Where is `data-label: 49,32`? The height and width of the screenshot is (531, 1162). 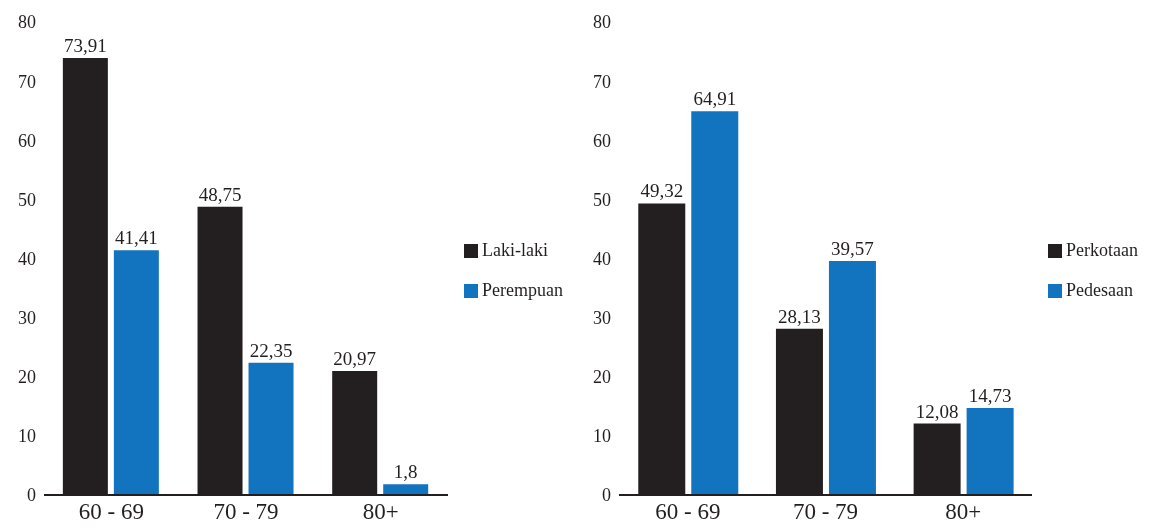
data-label: 49,32 is located at coordinates (662, 191).